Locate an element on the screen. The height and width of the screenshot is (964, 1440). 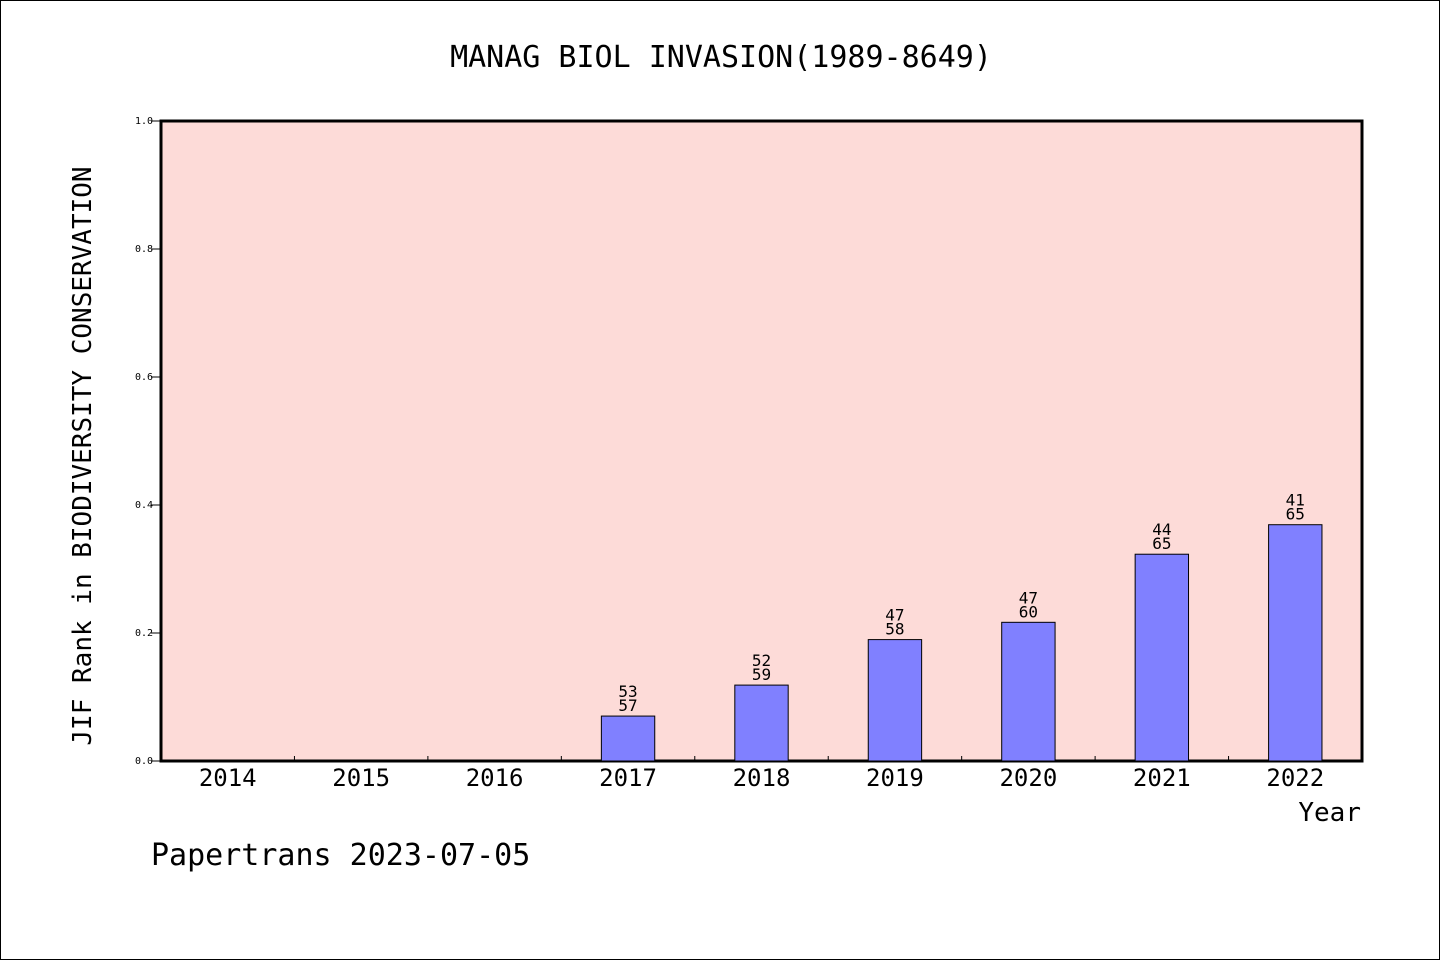
y-tick-label: 1.0 is located at coordinates (144, 121).